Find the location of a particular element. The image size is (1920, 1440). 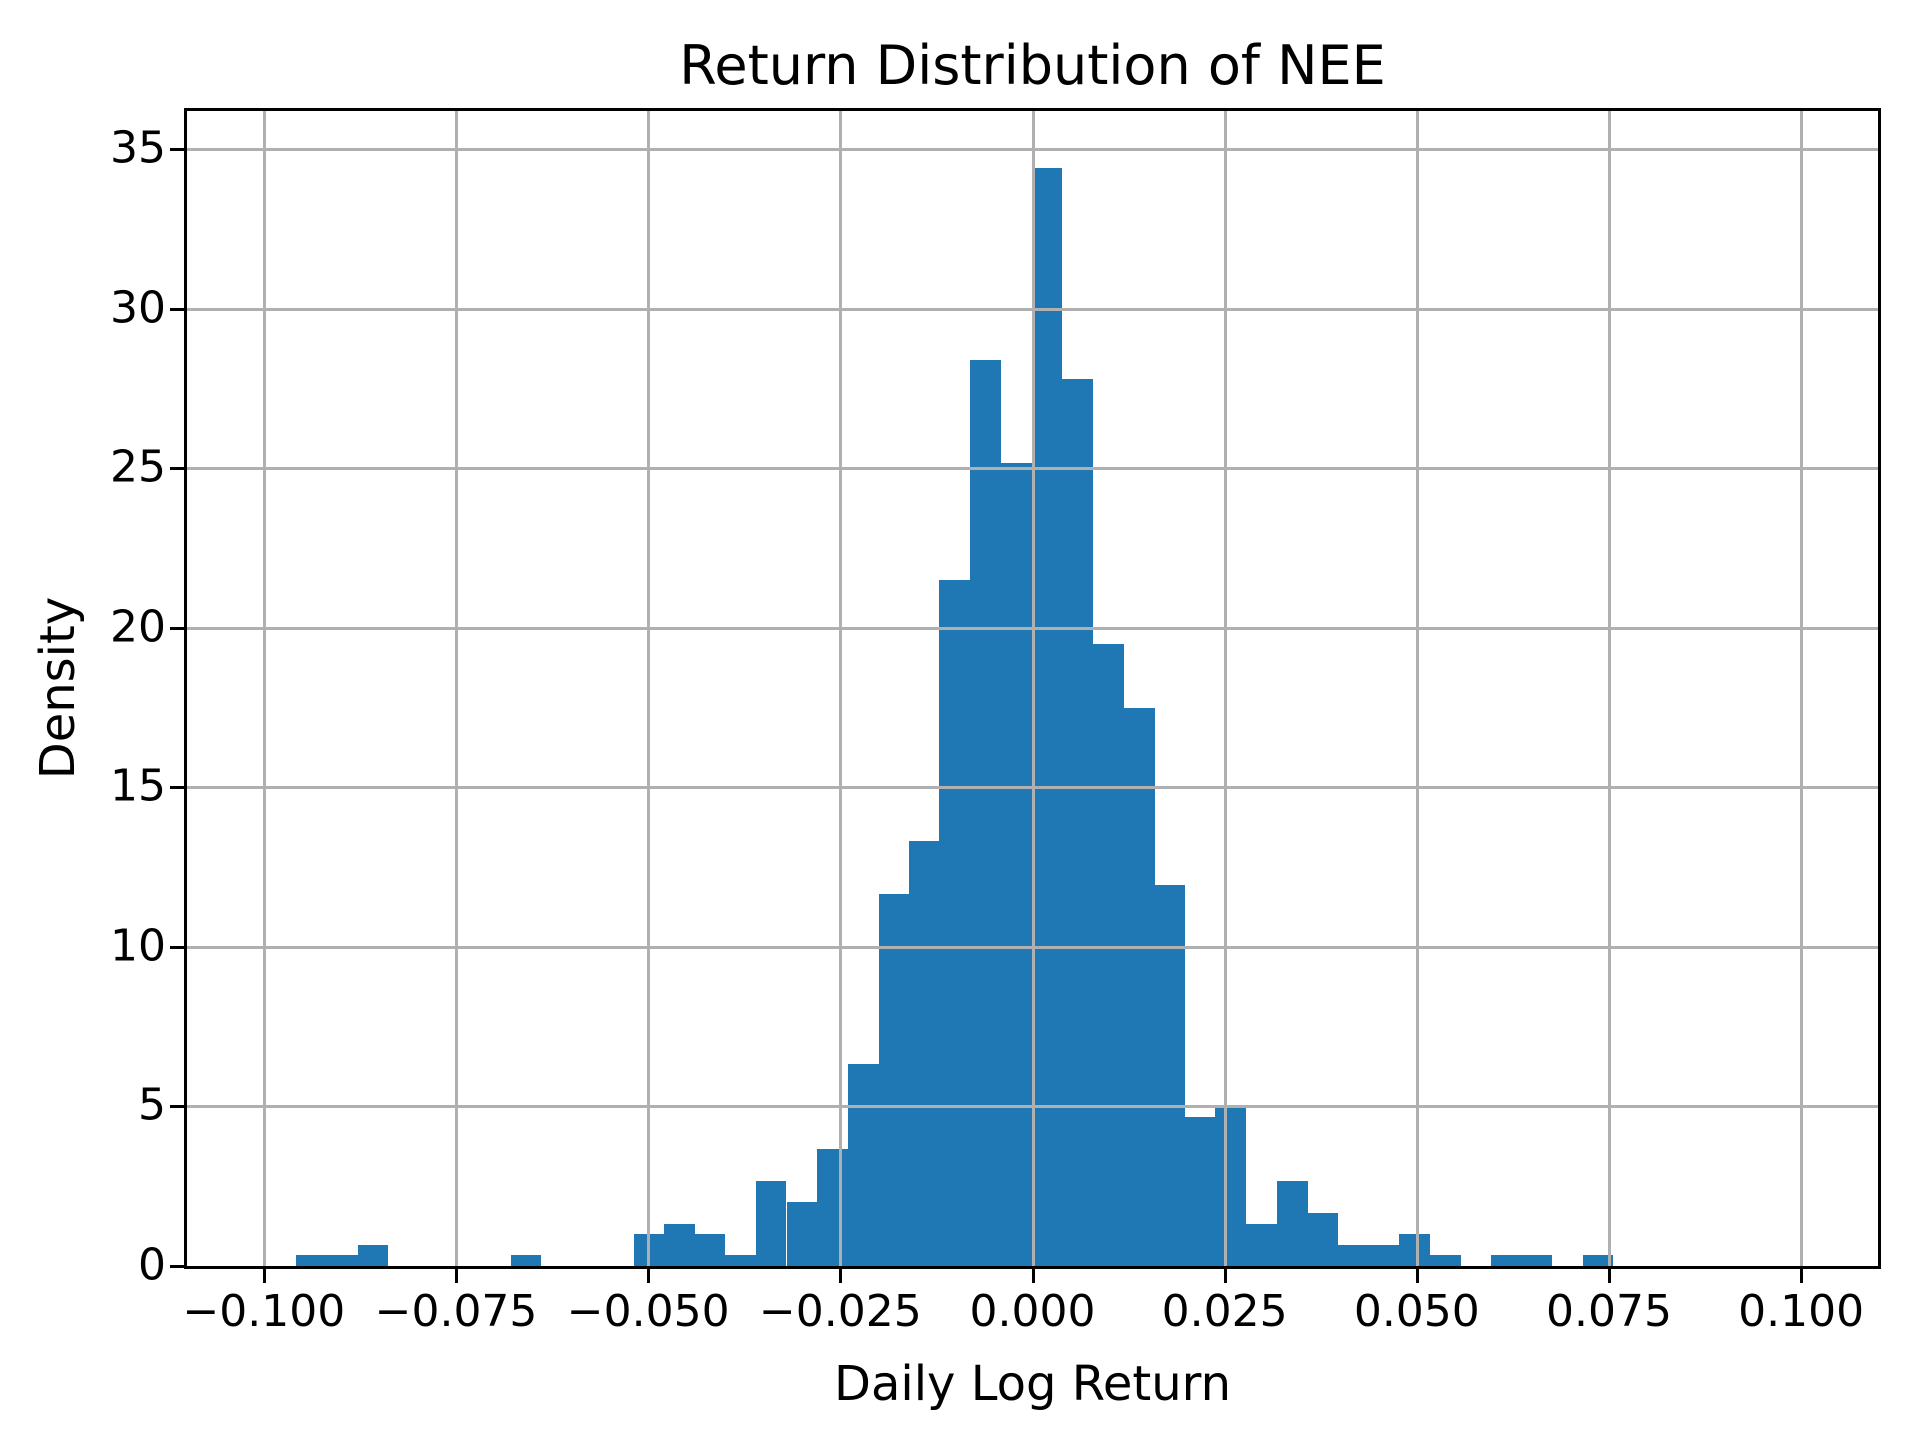

x-tick-label: −0.075 is located at coordinates (456, 1311).